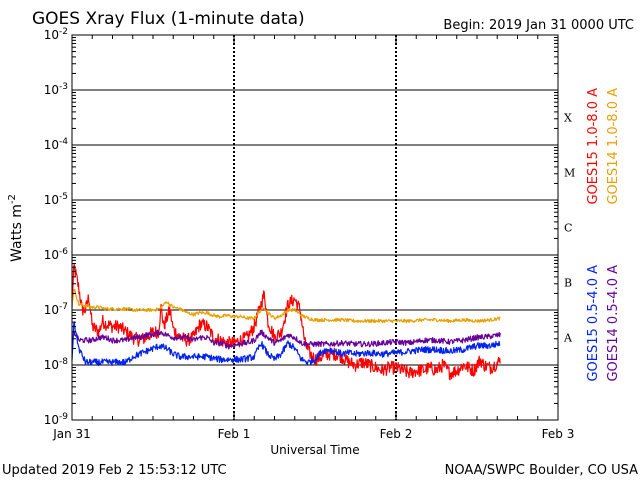  Describe the element at coordinates (56, 89) in the screenshot. I see `y-tick-label: 10-3` at that location.